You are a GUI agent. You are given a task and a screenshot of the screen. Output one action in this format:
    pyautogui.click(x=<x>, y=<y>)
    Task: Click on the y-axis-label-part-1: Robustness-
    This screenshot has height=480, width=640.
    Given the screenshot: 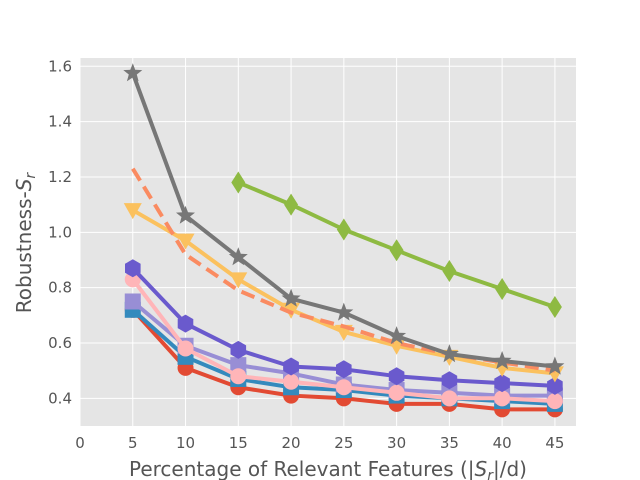 What is the action you would take?
    pyautogui.click(x=24, y=252)
    